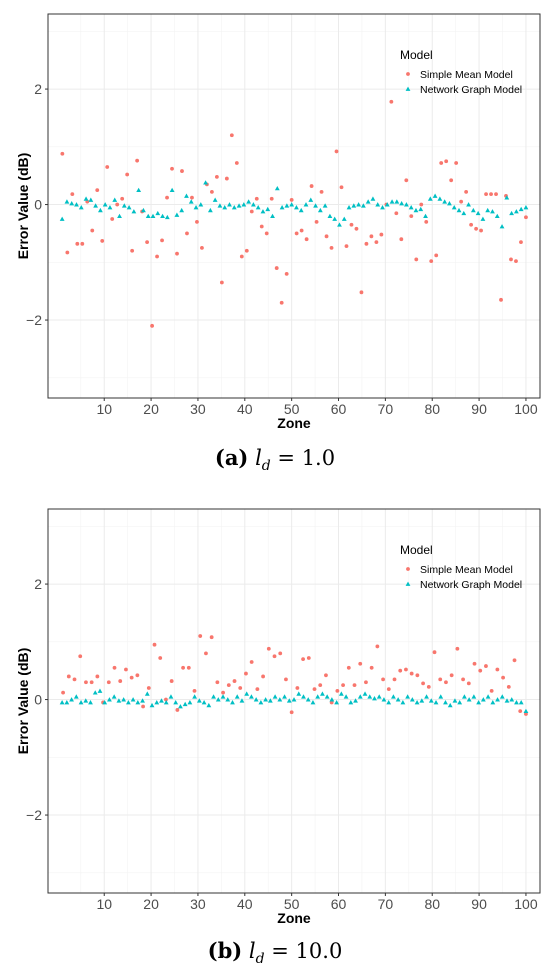 The width and height of the screenshot is (550, 967). What do you see at coordinates (386, 904) in the screenshot?
I see `x-tick-label: 70` at bounding box center [386, 904].